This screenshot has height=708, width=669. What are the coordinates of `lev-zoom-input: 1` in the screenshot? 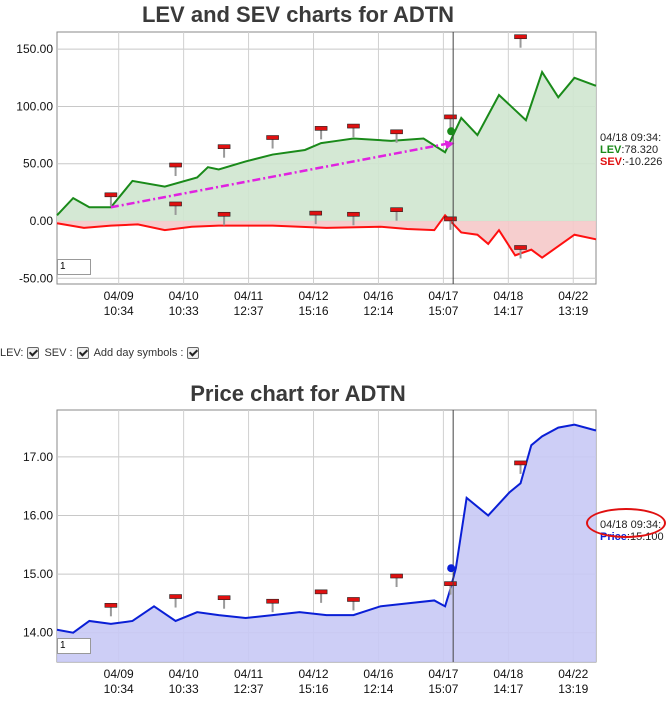 It's located at (74, 267).